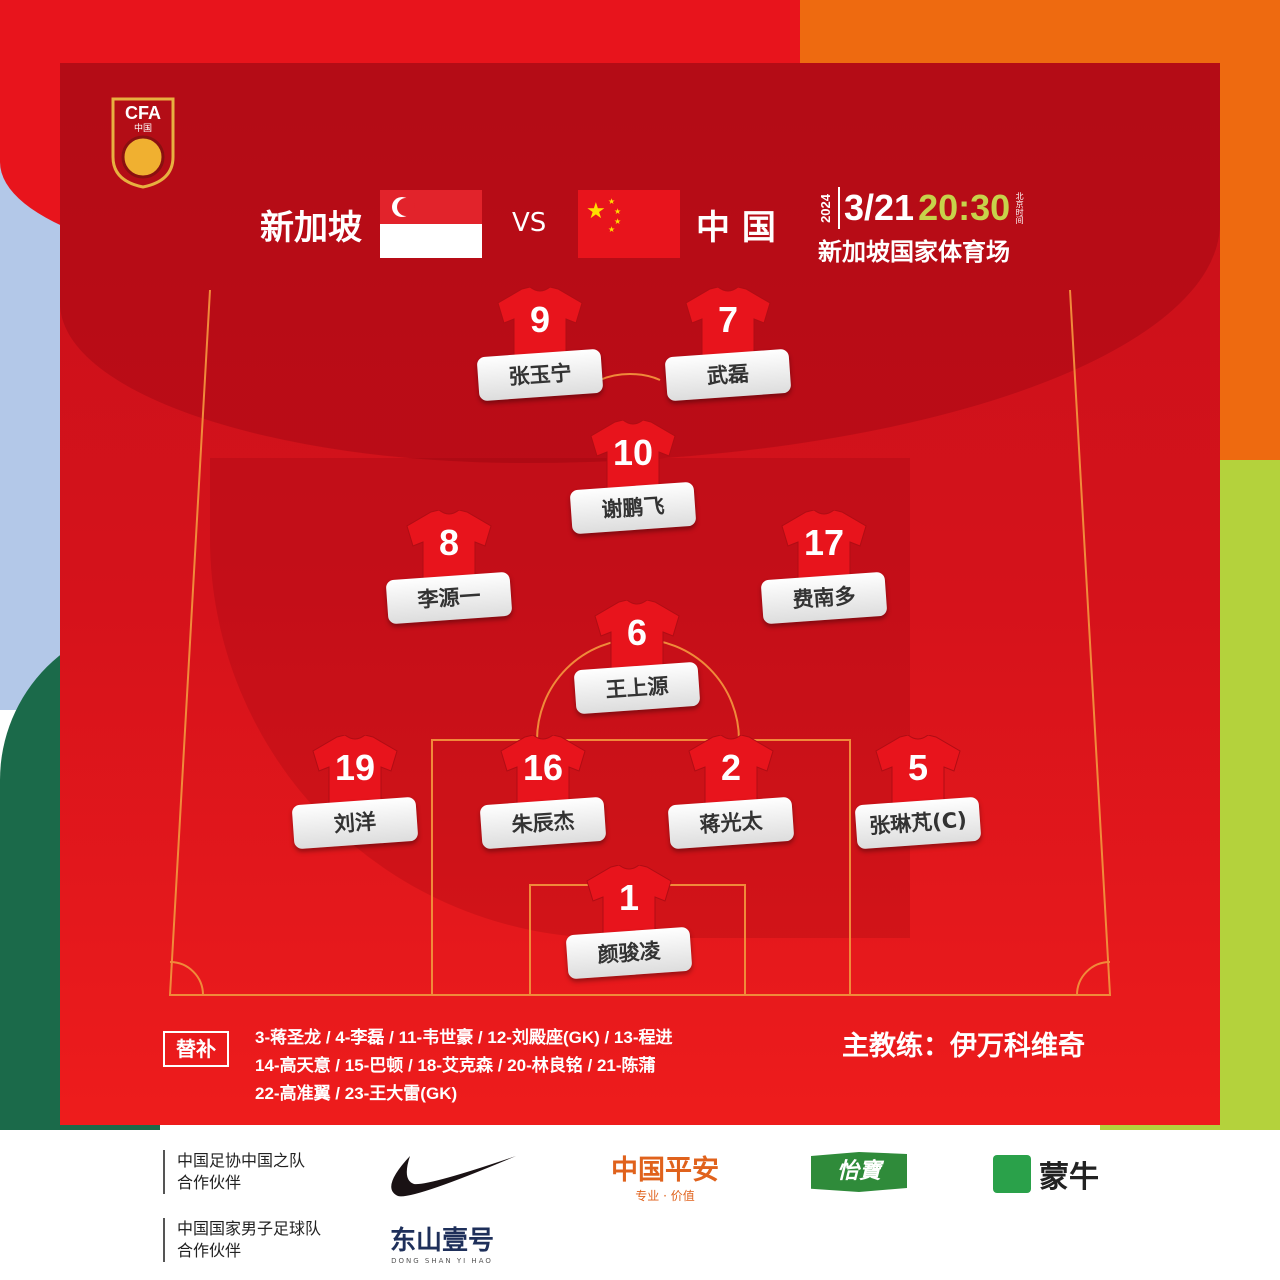 The image size is (1280, 1280). What do you see at coordinates (449, 542) in the screenshot?
I see `jersey-number: 8` at bounding box center [449, 542].